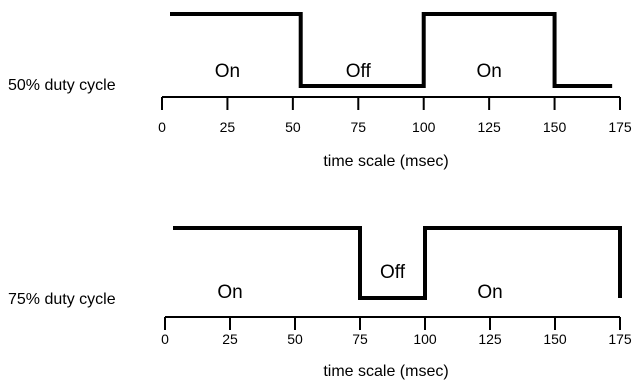 The height and width of the screenshot is (383, 633). I want to click on panel-label: 75% duty cycle, so click(62, 299).